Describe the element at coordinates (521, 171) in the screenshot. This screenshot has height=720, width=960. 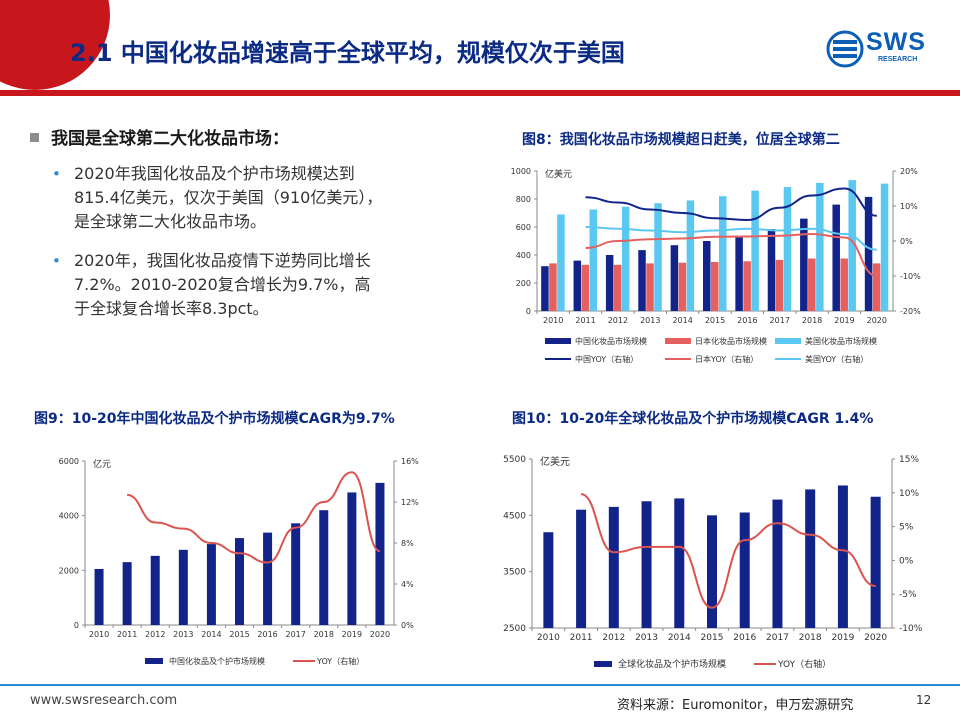
I see `left-tick-label: 1000` at that location.